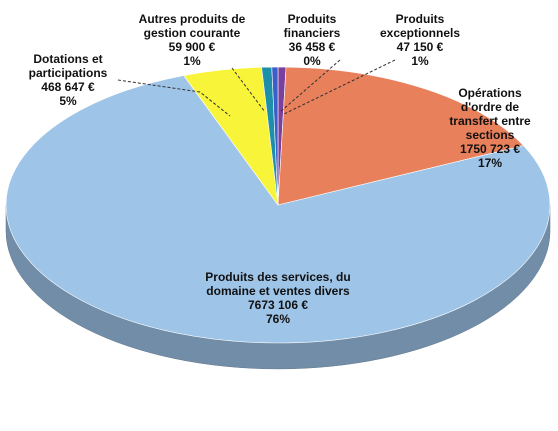 This screenshot has width=558, height=431. I want to click on slice-label: sections, so click(490, 135).